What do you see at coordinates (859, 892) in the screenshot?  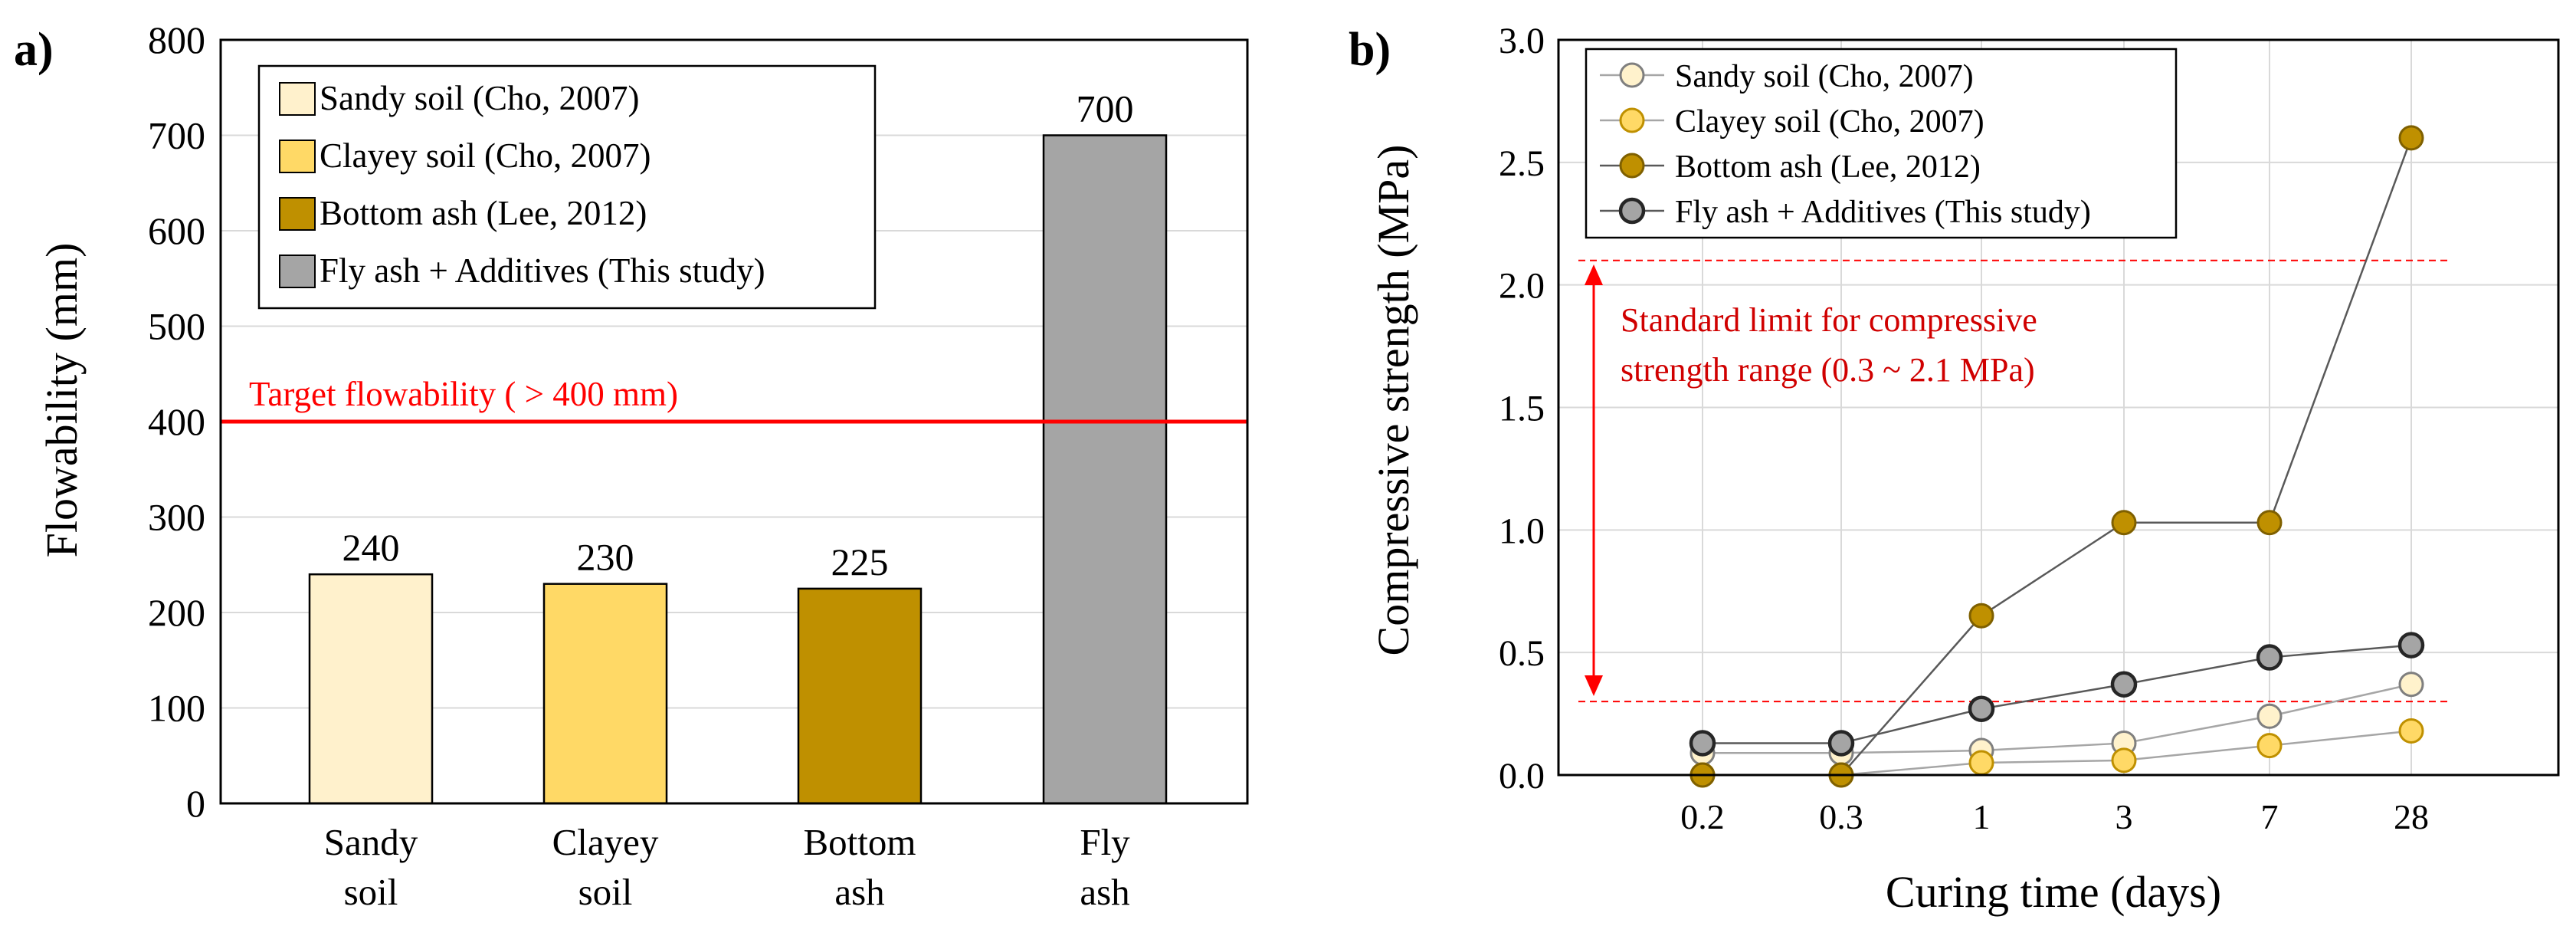 I see `panel-a-x-tick-label-2-line2: ash` at bounding box center [859, 892].